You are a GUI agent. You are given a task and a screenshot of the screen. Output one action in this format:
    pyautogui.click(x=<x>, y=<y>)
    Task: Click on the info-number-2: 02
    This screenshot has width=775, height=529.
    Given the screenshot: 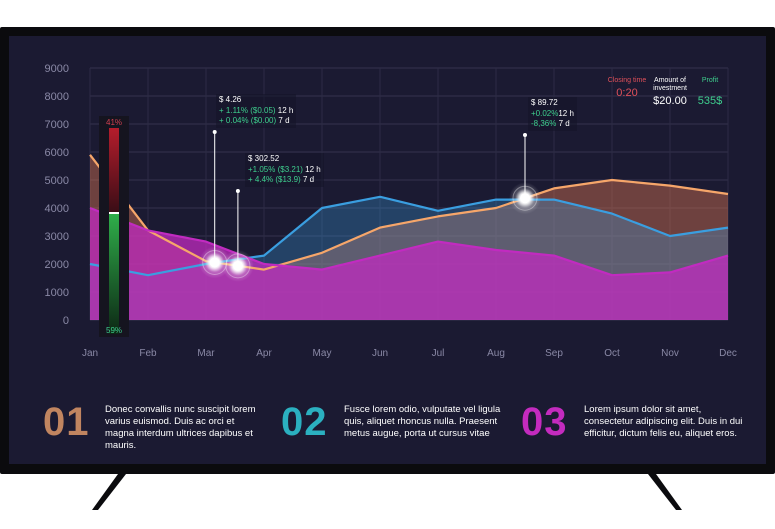 What is the action you would take?
    pyautogui.click(x=304, y=422)
    